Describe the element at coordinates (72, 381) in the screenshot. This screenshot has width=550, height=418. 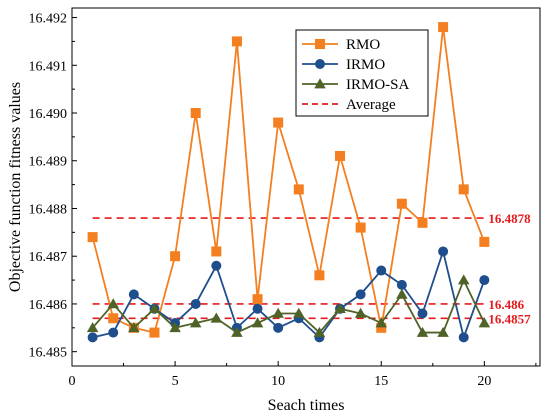
I see `x-tick-label: 0` at that location.